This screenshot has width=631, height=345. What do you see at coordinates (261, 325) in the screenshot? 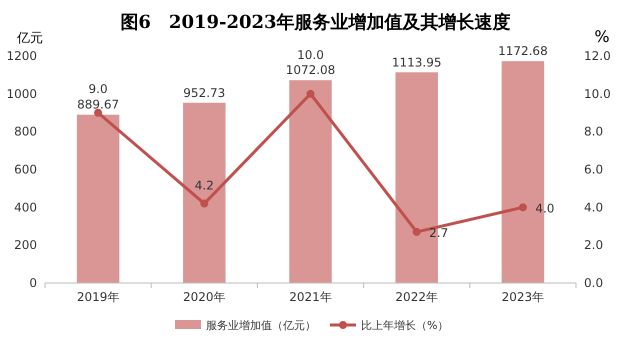
I see `legend-label: 服务业增加值（亿元）` at bounding box center [261, 325].